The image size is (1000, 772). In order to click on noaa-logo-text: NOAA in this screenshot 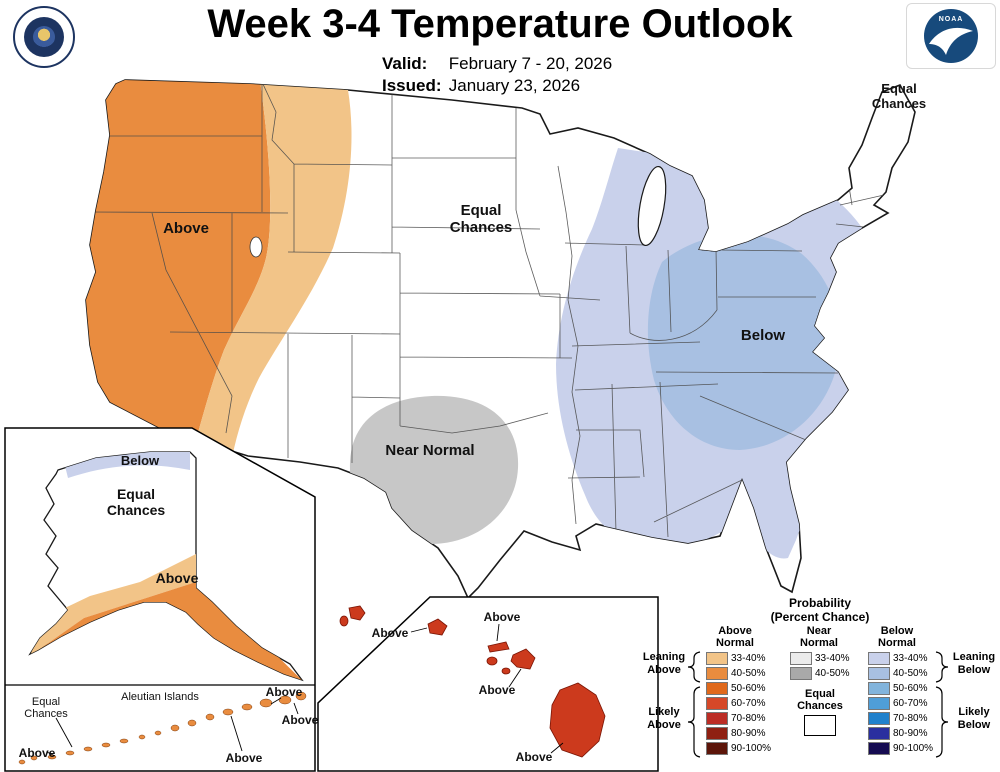, I will do `click(951, 19)`.